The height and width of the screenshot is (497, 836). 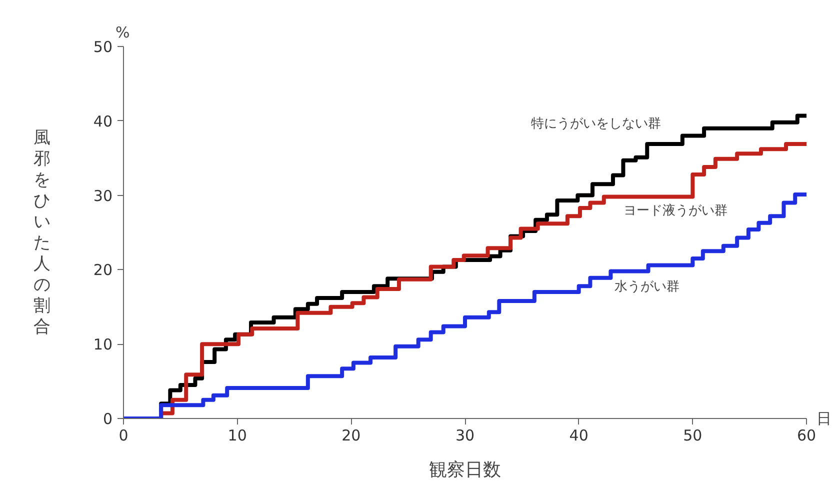 I want to click on y-tick-label: 20, so click(x=103, y=270).